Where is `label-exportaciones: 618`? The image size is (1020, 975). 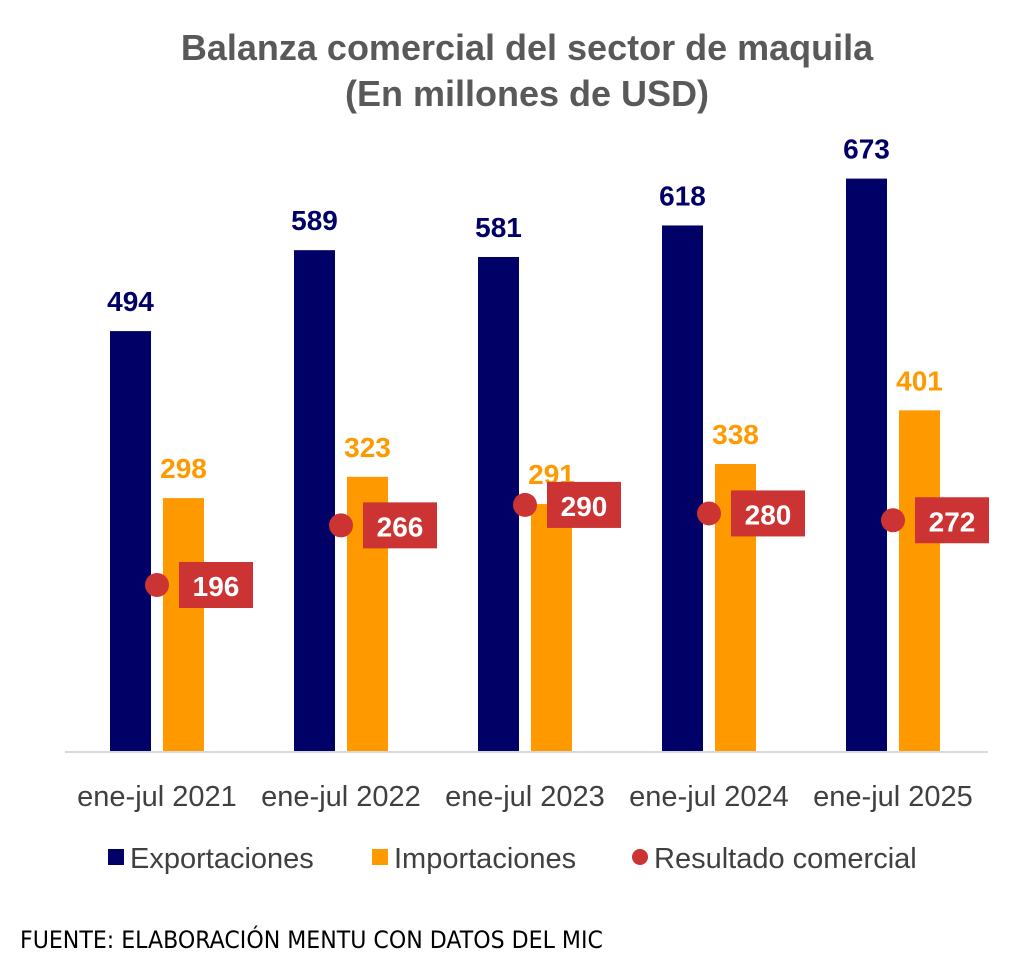
label-exportaciones: 618 is located at coordinates (682, 195).